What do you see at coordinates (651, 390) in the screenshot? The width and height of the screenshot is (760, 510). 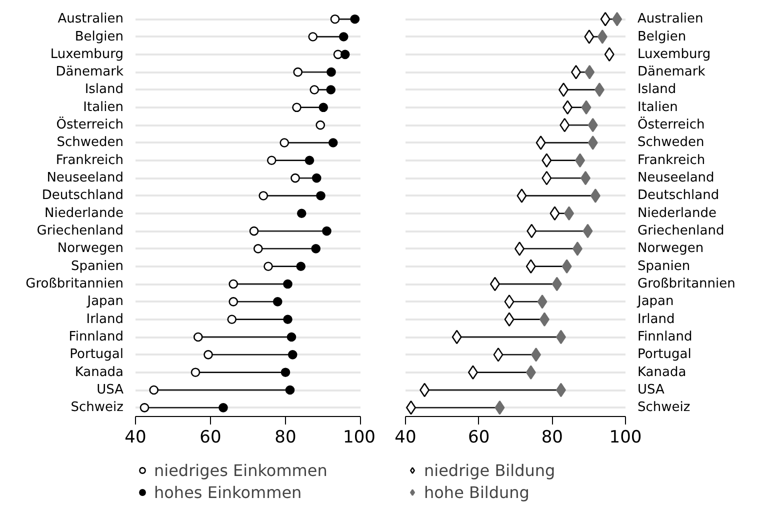 I see `y-tick-label: USA` at bounding box center [651, 390].